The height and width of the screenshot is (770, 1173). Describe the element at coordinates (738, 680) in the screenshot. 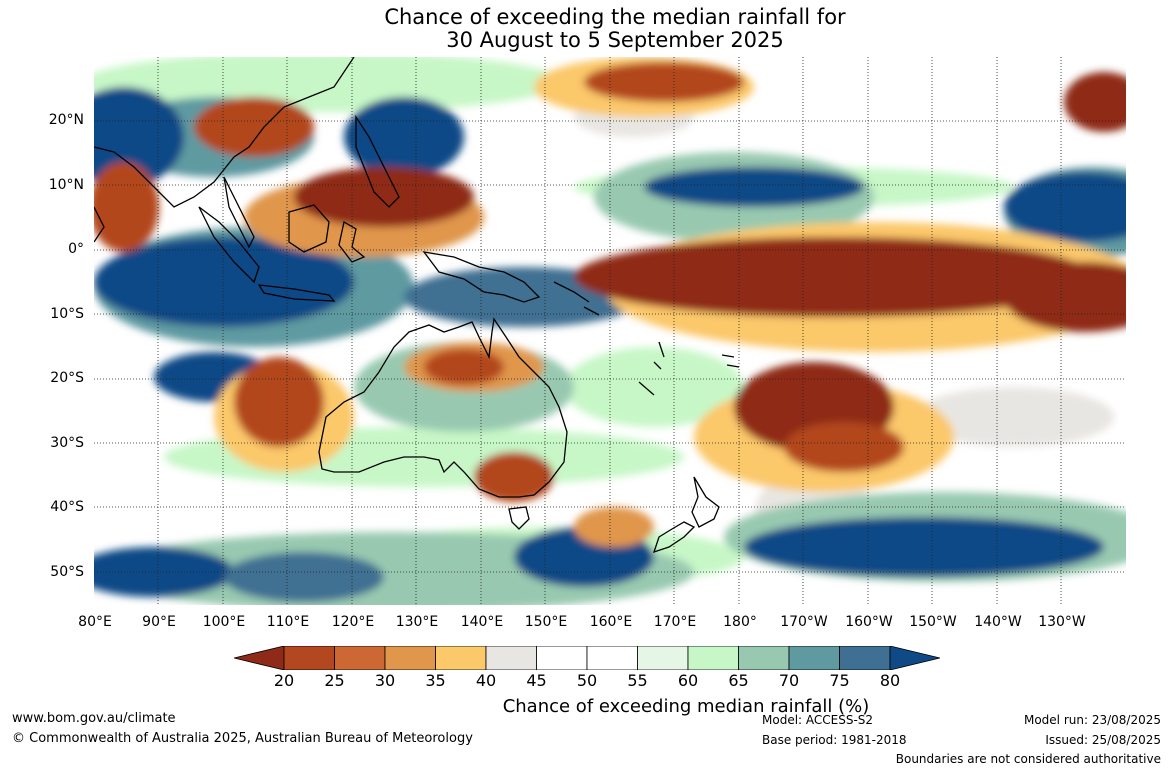

I see `colorbar-tick-label: 65` at that location.